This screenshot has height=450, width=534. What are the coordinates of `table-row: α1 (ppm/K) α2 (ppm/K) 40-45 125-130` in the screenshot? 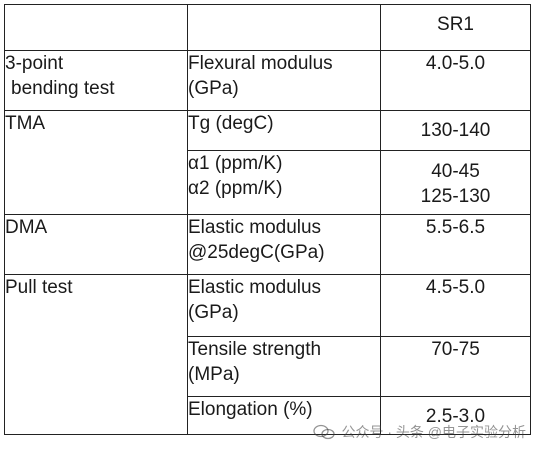 It's located at (268, 182).